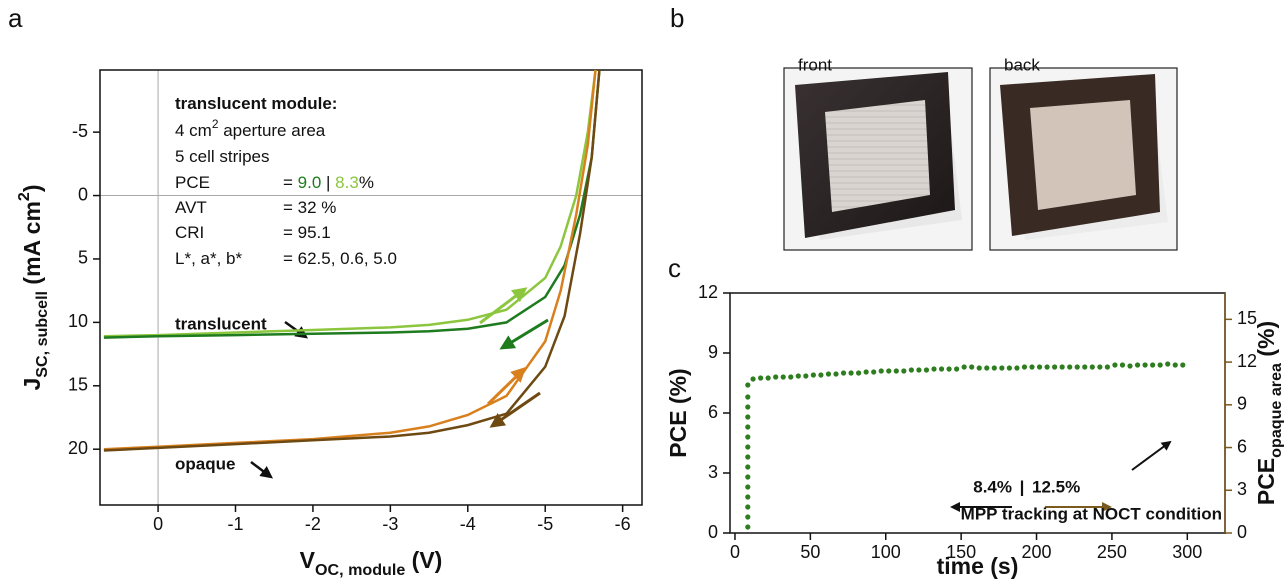  What do you see at coordinates (713, 352) in the screenshot?
I see `y-tick-label: 9` at bounding box center [713, 352].